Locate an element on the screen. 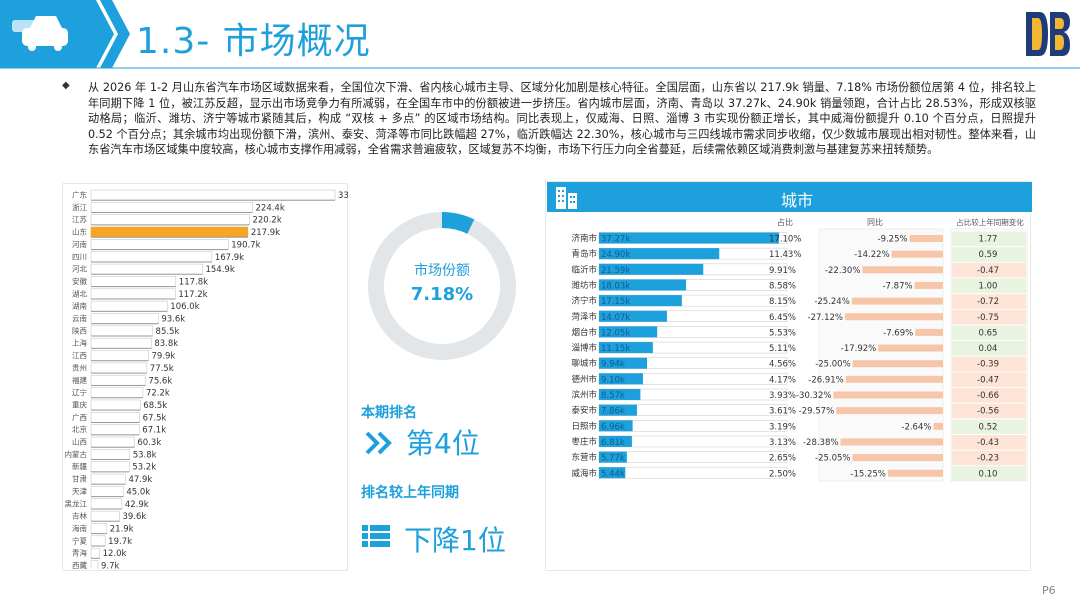 This screenshot has height=607, width=1080. city-label: 济宁市 is located at coordinates (584, 301).